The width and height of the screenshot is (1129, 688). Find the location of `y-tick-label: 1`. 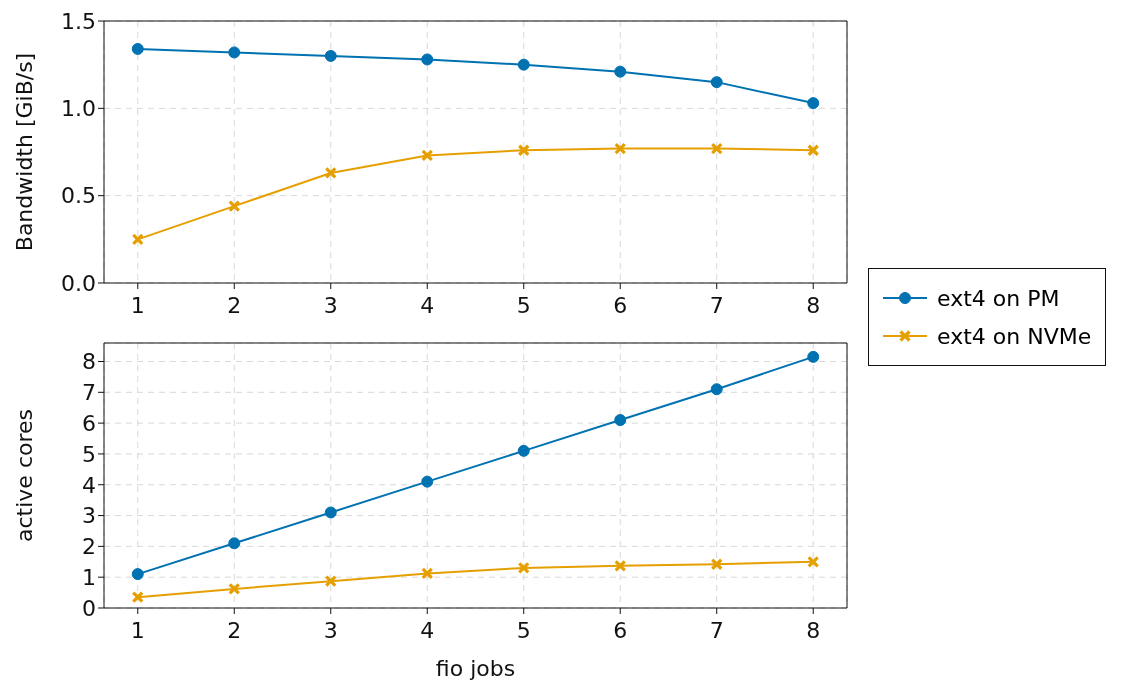

y-tick-label: 1 is located at coordinates (89, 577).